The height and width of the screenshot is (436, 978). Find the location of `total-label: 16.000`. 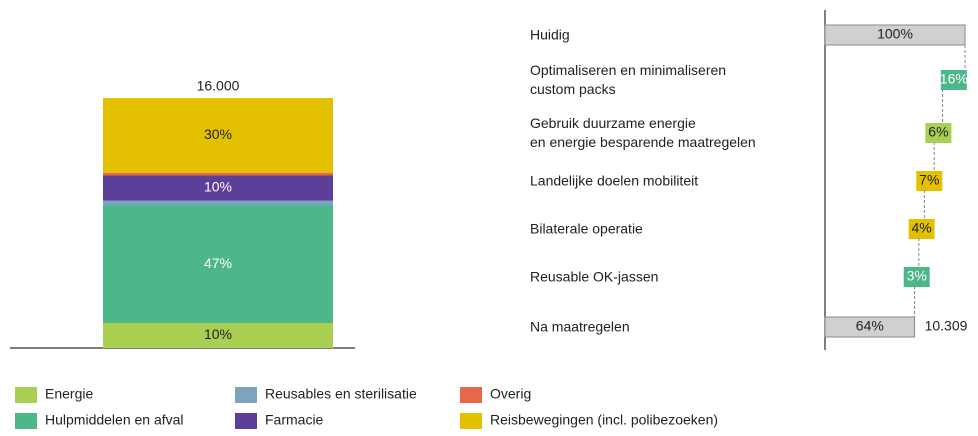

total-label: 16.000 is located at coordinates (218, 86).